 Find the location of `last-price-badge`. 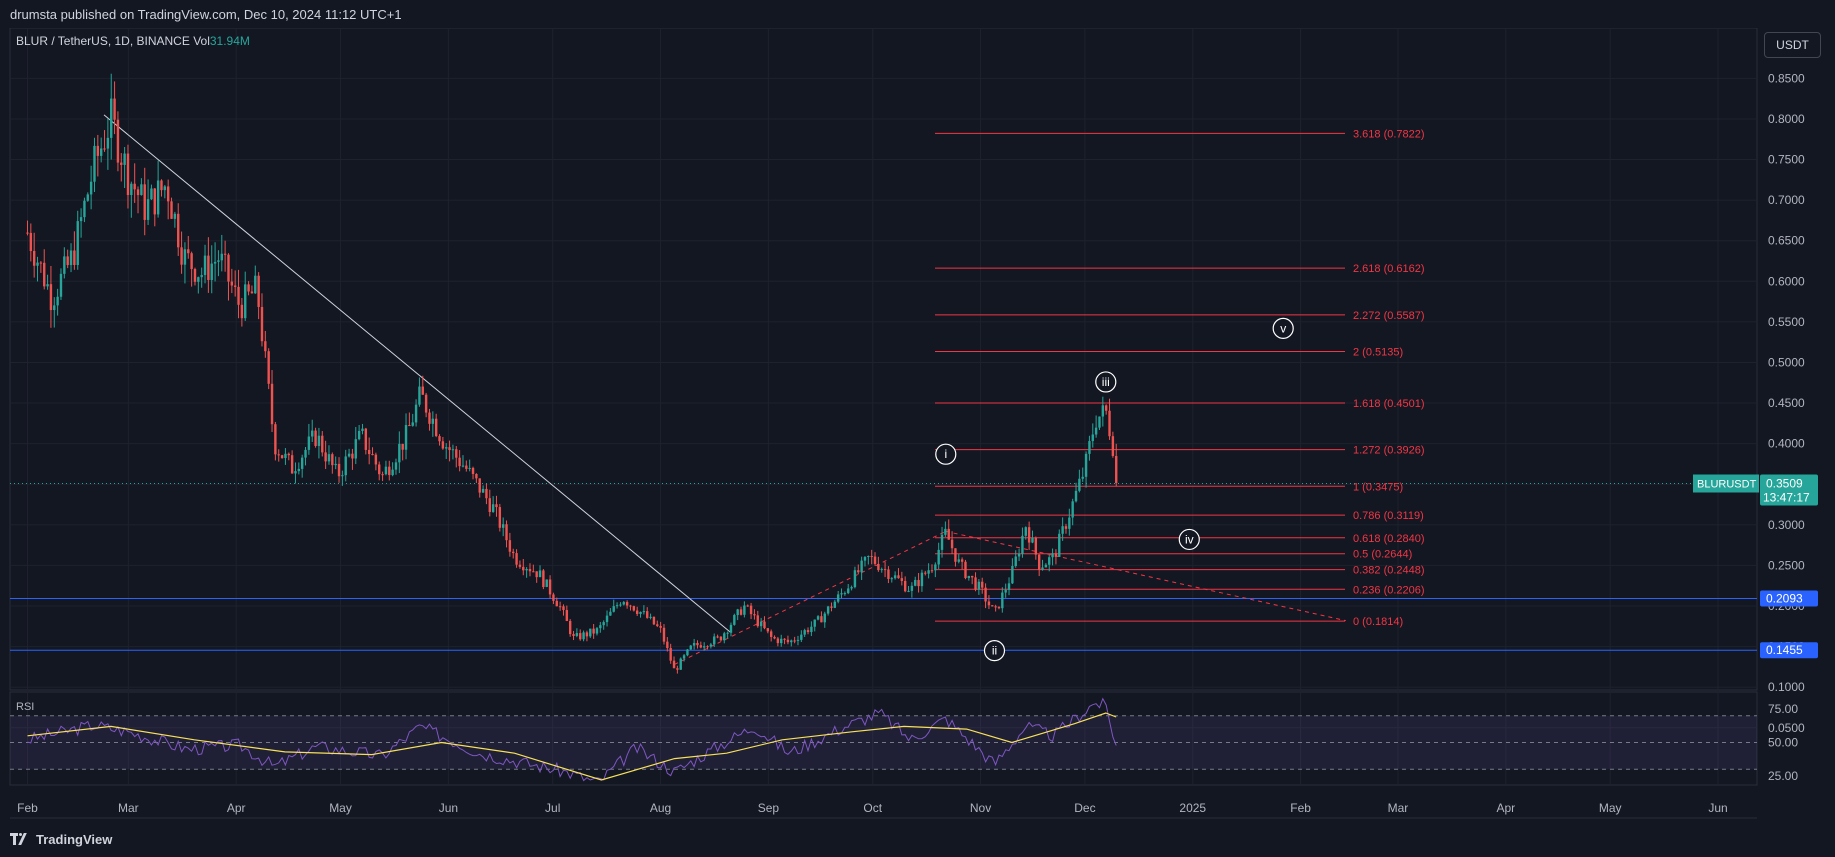

last-price-badge is located at coordinates (1789, 490).